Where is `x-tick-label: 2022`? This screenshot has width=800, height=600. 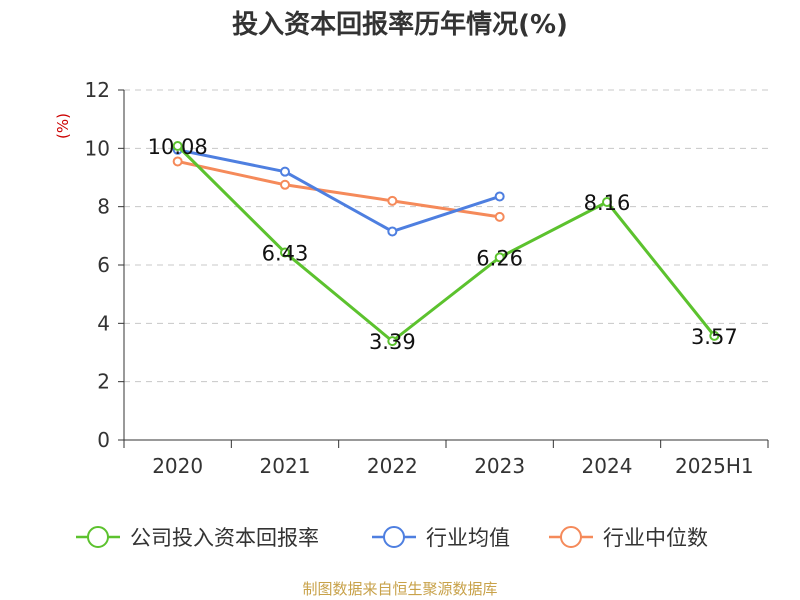
x-tick-label: 2022 is located at coordinates (392, 466).